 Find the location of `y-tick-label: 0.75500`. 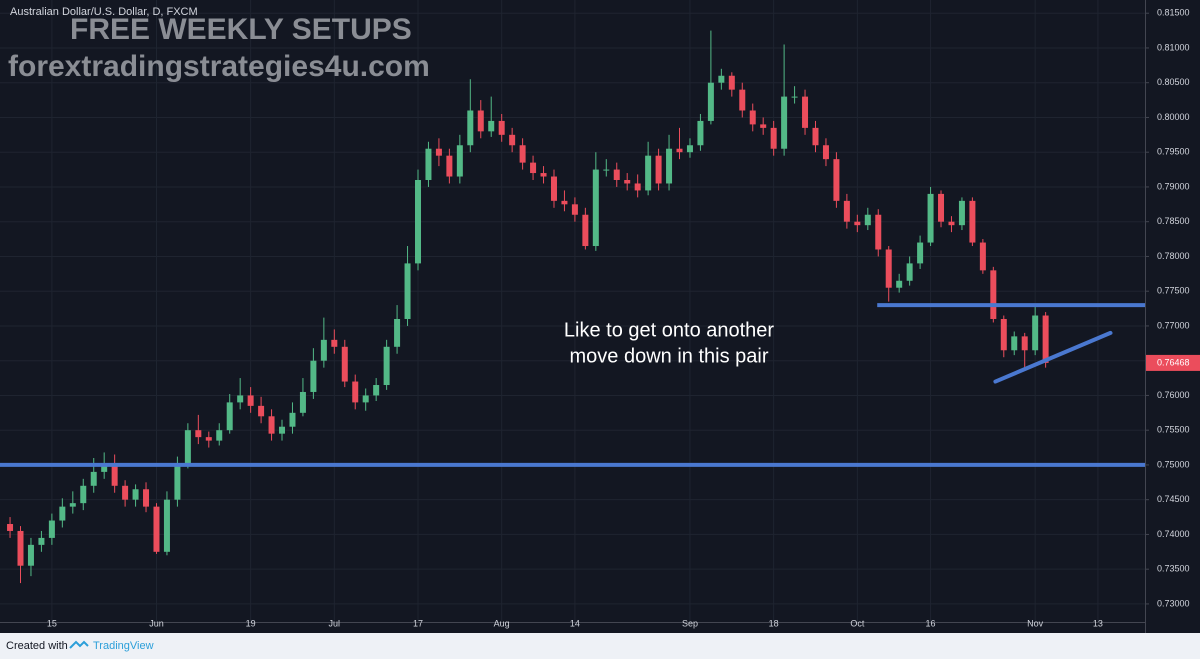

y-tick-label: 0.75500 is located at coordinates (1173, 430).